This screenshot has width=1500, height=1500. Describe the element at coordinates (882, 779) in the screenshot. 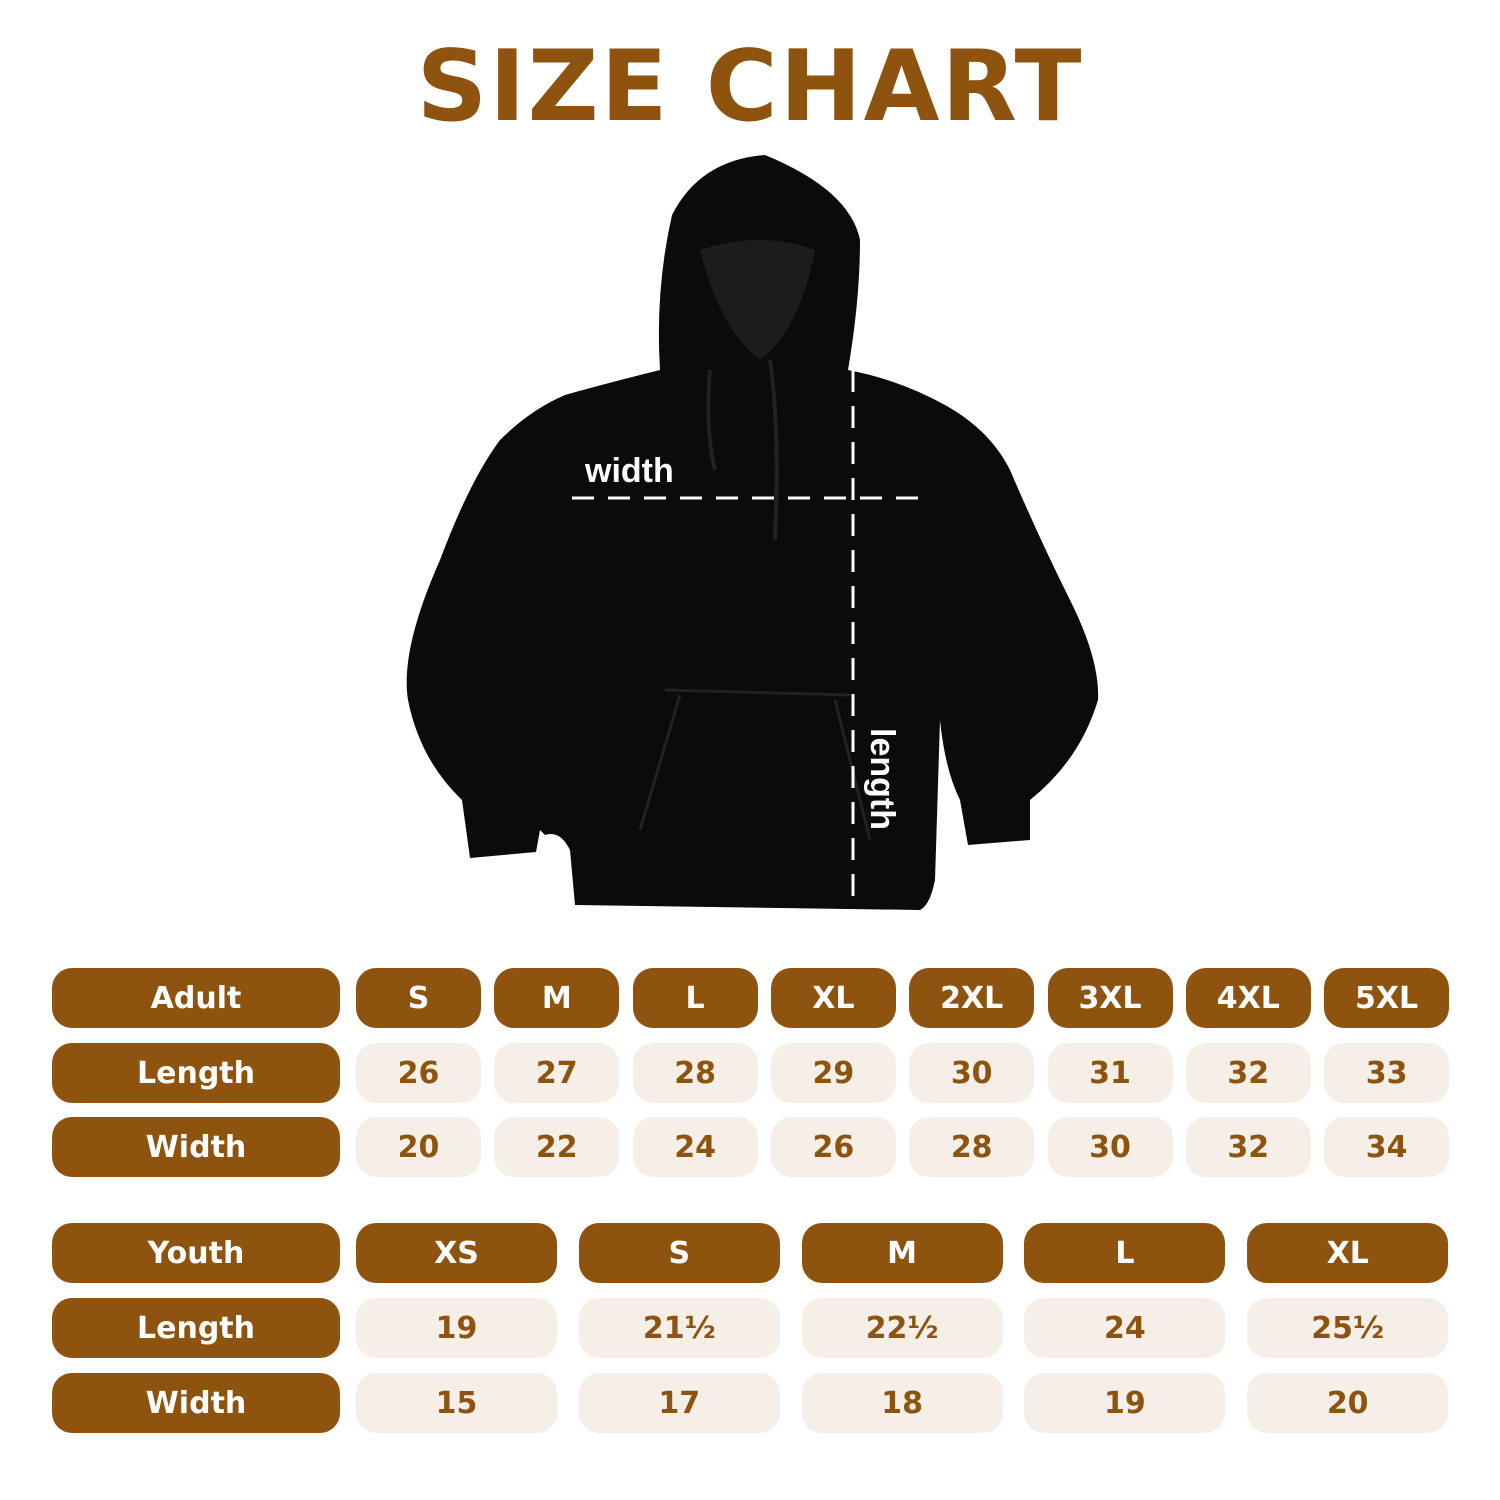

I see `length-measure-label: length` at that location.